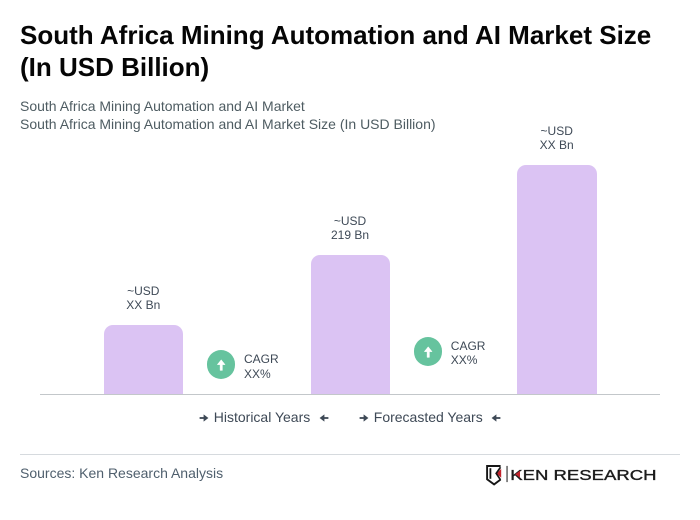  What do you see at coordinates (583, 474) in the screenshot?
I see `svg-text: KEN RESEARCH` at bounding box center [583, 474].